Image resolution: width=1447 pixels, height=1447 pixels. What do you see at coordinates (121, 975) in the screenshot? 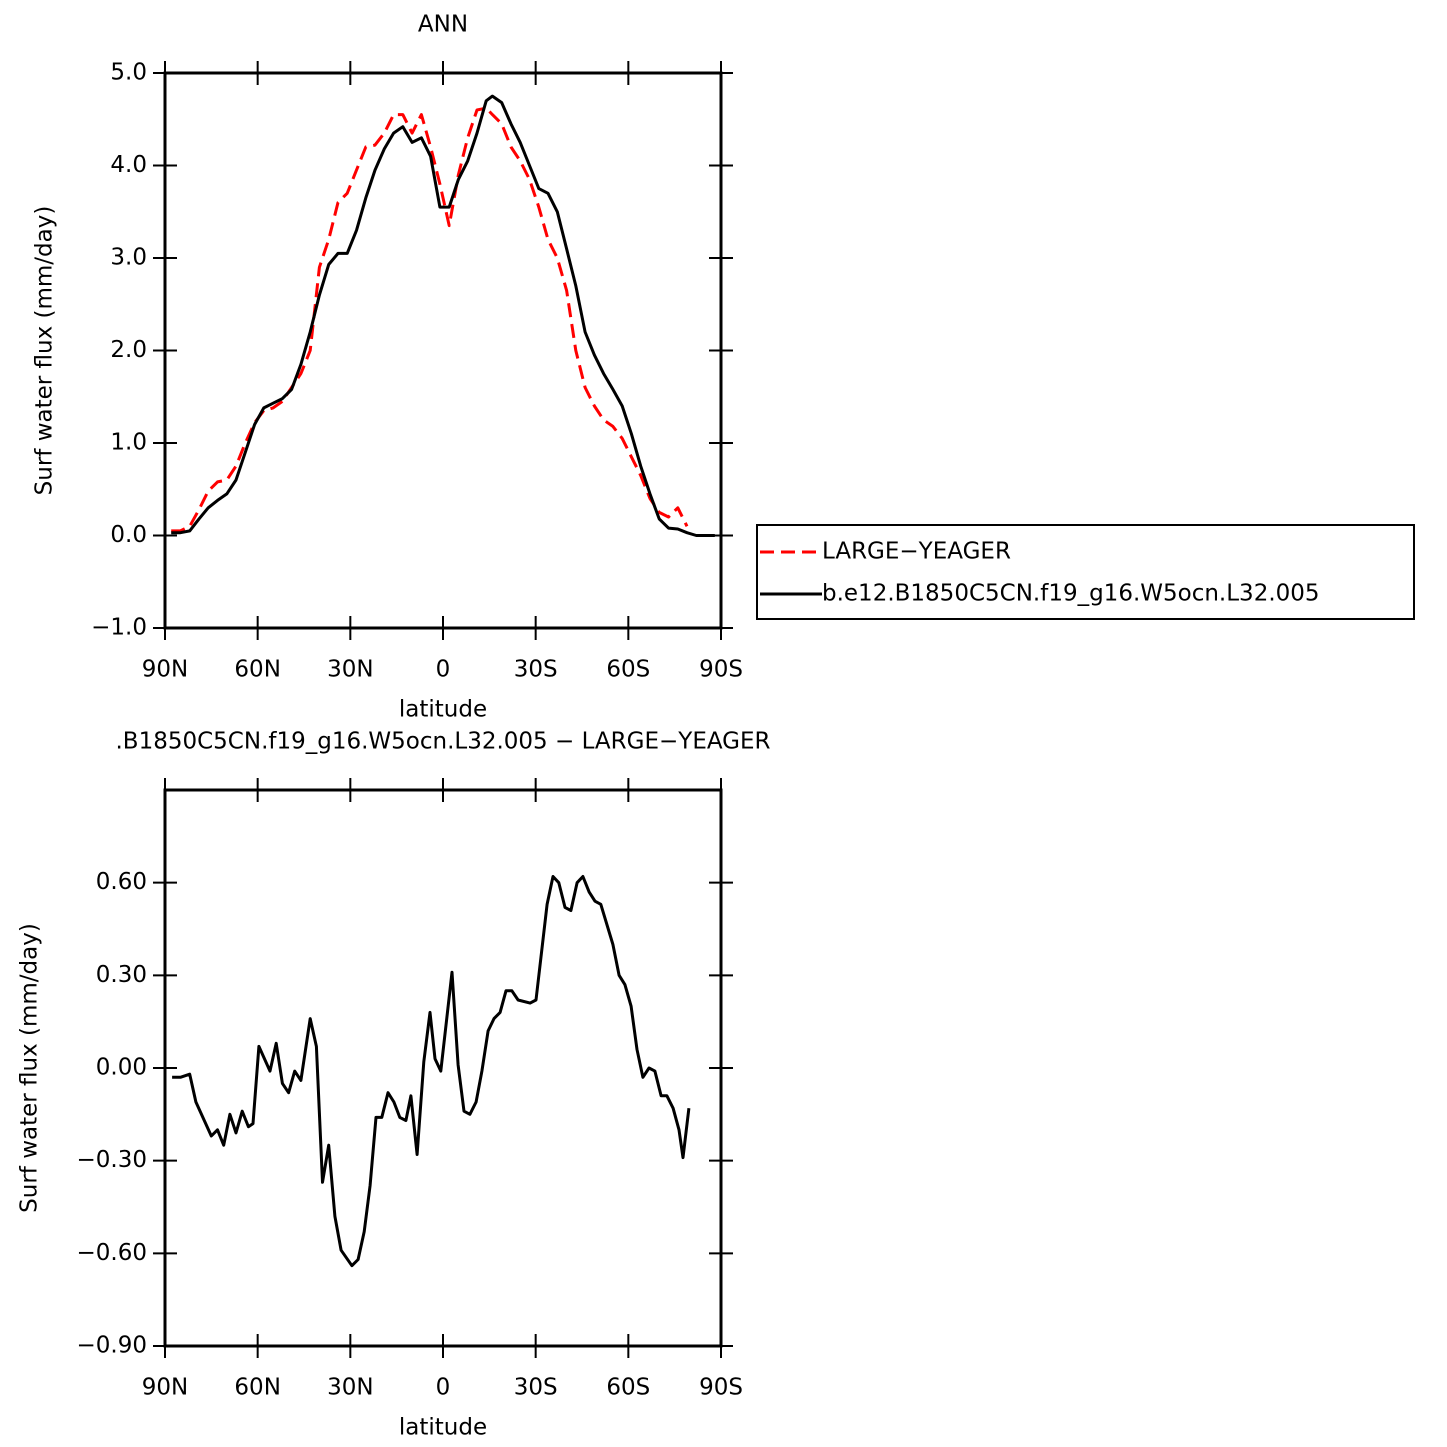
I see `y-tick-label: 0.30` at bounding box center [121, 975].